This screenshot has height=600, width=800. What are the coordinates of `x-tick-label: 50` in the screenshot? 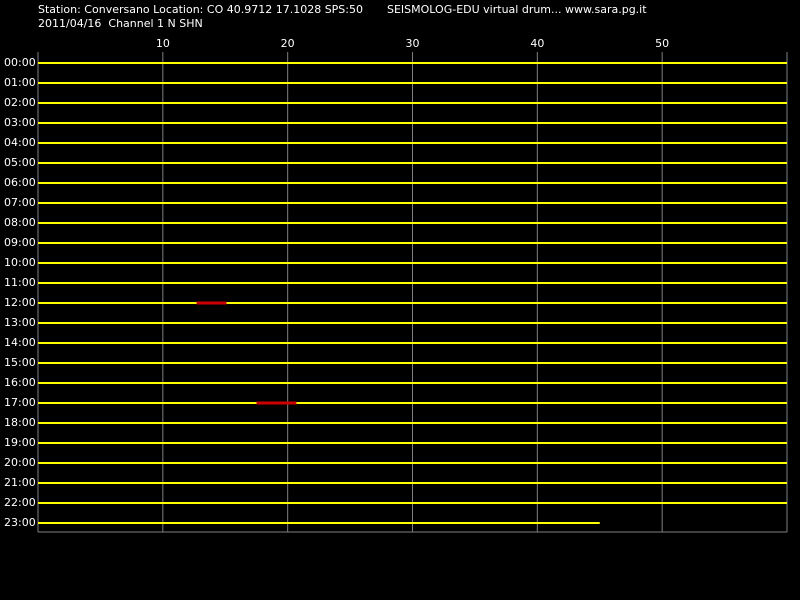 It's located at (662, 43).